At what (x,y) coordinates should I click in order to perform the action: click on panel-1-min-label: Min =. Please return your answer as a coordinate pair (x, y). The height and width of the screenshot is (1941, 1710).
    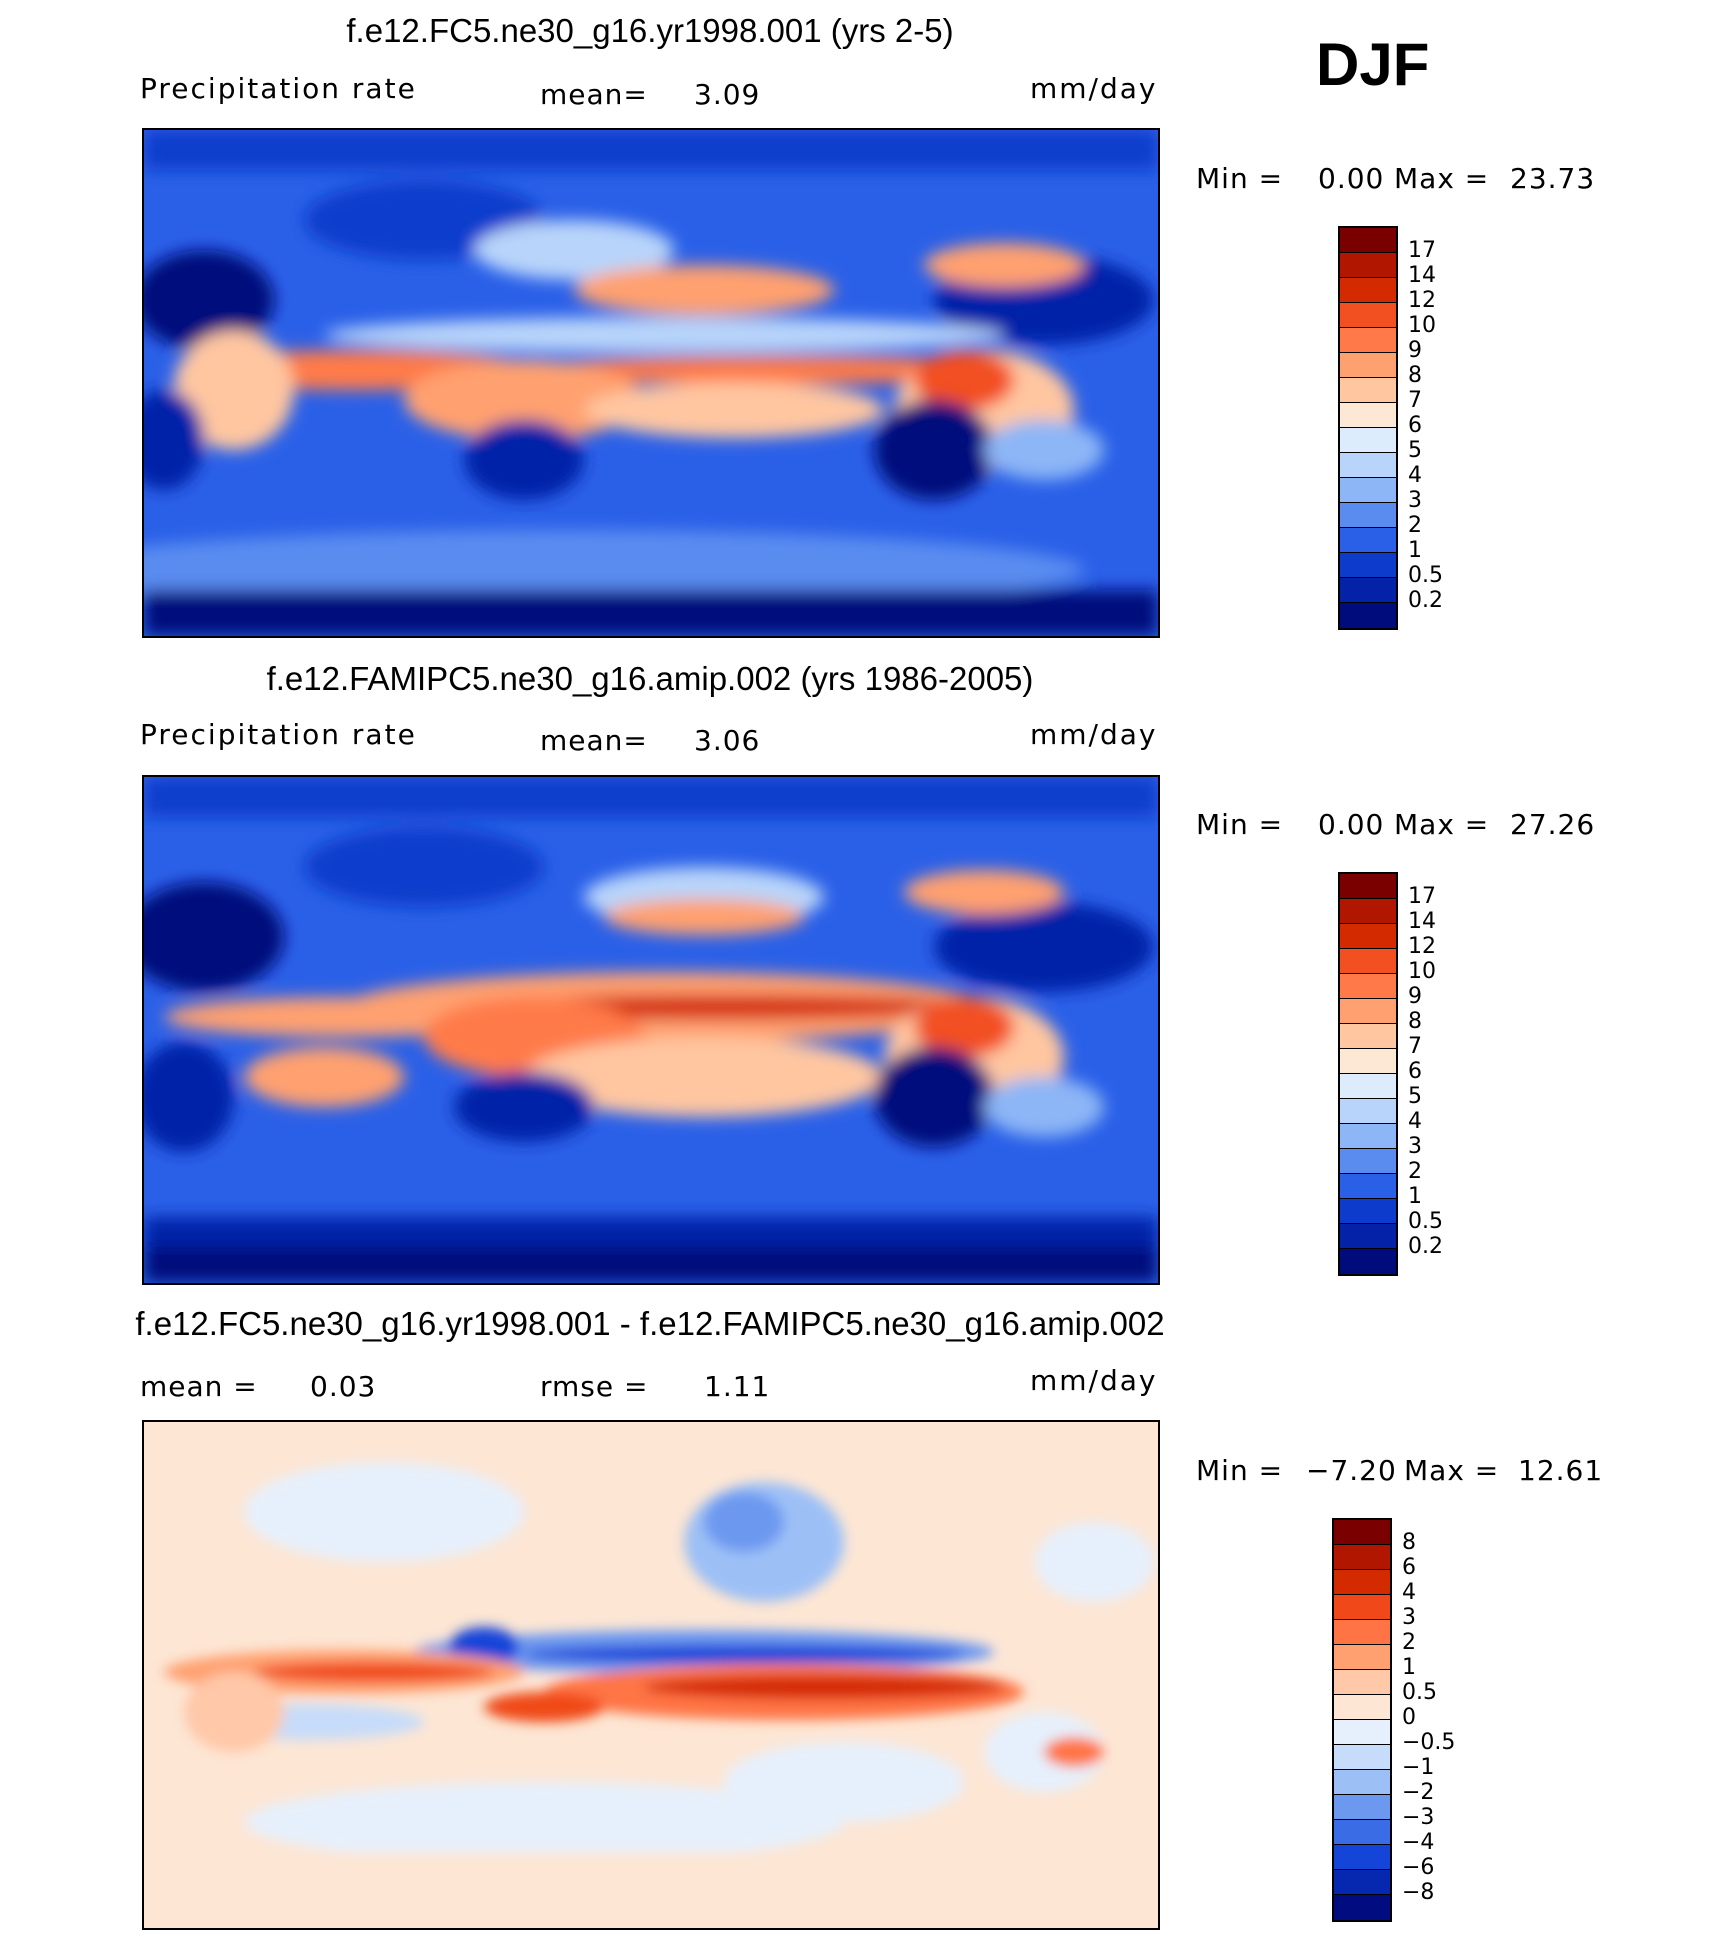
    Looking at the image, I should click on (1240, 178).